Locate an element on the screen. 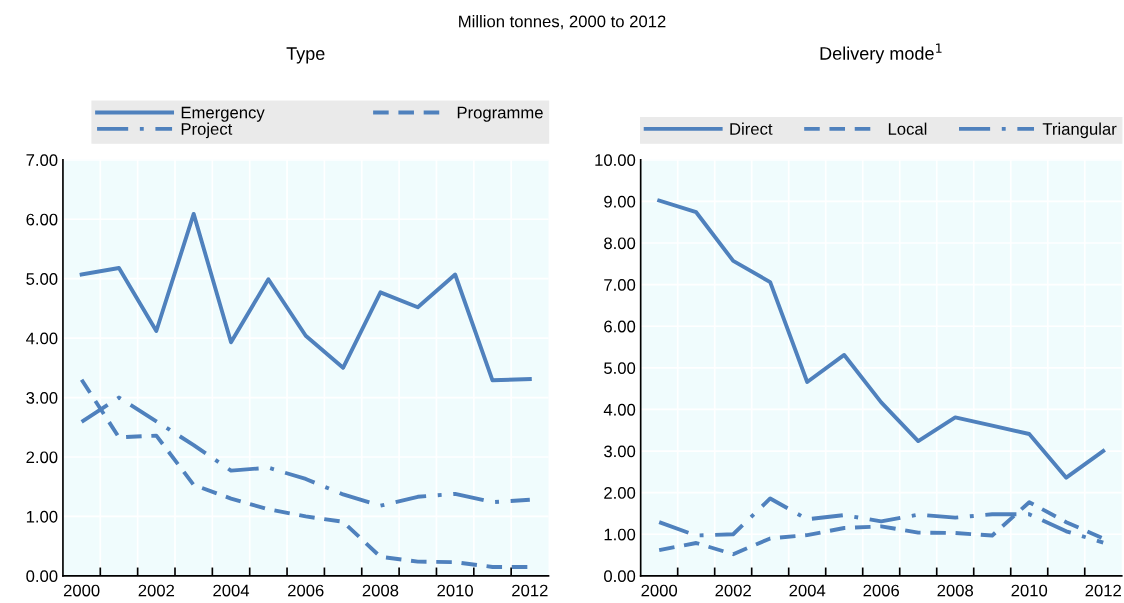  legend-label: Triangular is located at coordinates (1079, 130).